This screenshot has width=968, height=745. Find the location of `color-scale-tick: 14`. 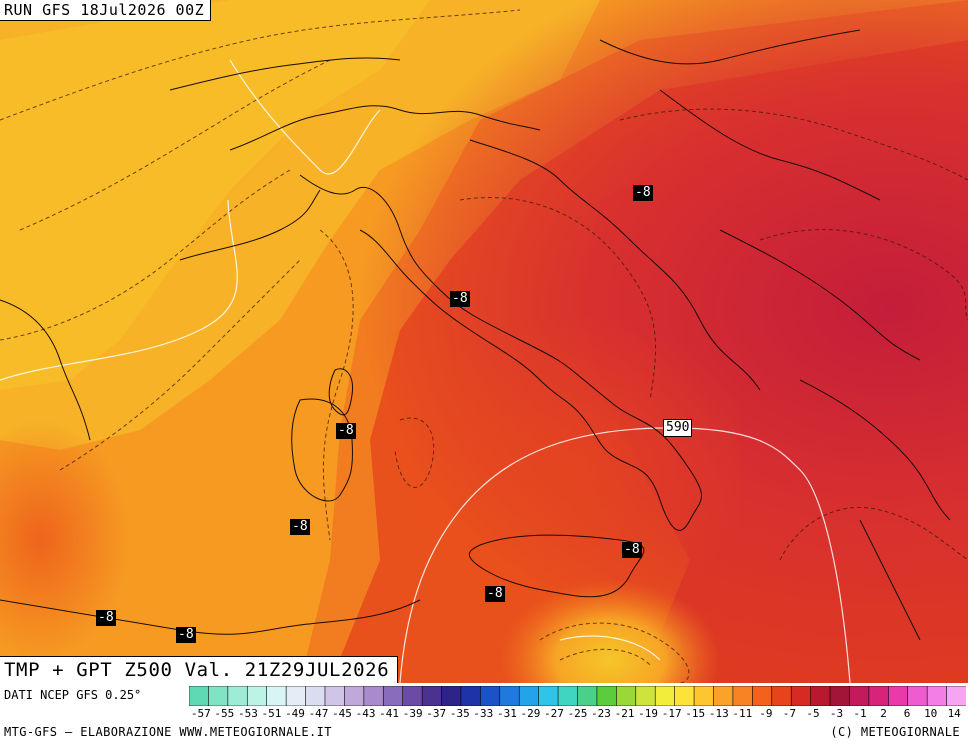

color-scale-tick: 14 is located at coordinates (954, 713).